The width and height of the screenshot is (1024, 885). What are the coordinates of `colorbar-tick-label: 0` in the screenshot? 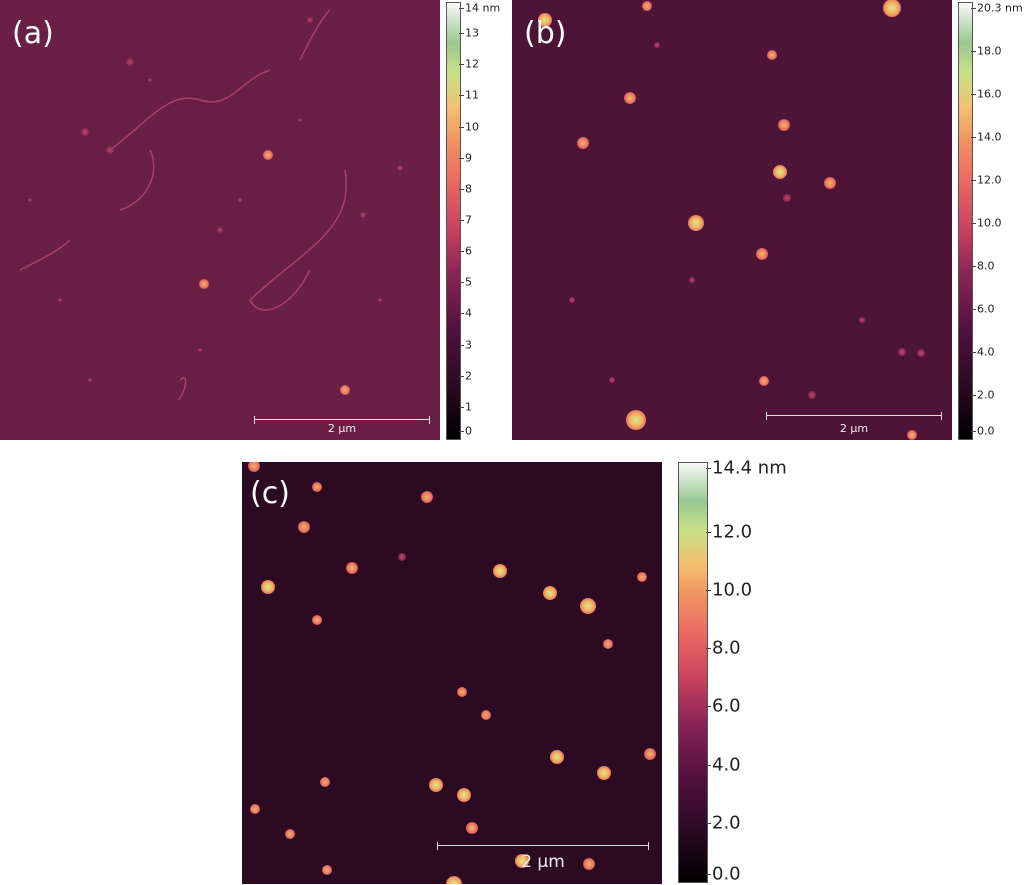 It's located at (468, 431).